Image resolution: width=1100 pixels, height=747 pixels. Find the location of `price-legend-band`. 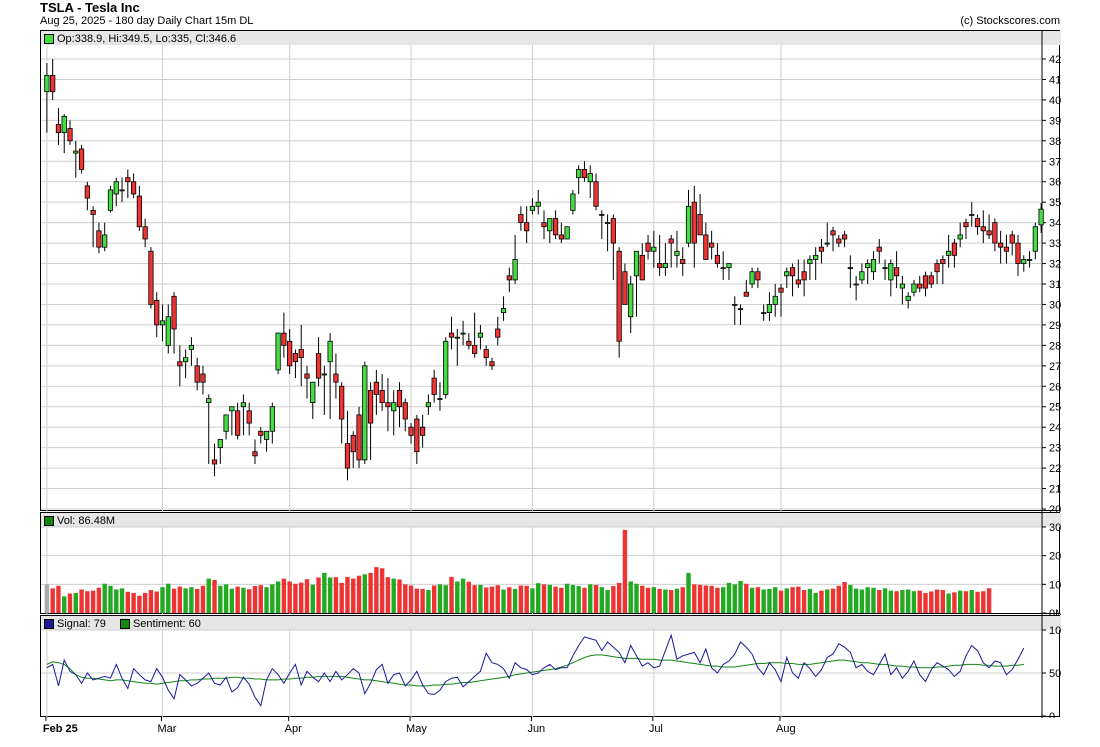

price-legend-band is located at coordinates (551, 38).